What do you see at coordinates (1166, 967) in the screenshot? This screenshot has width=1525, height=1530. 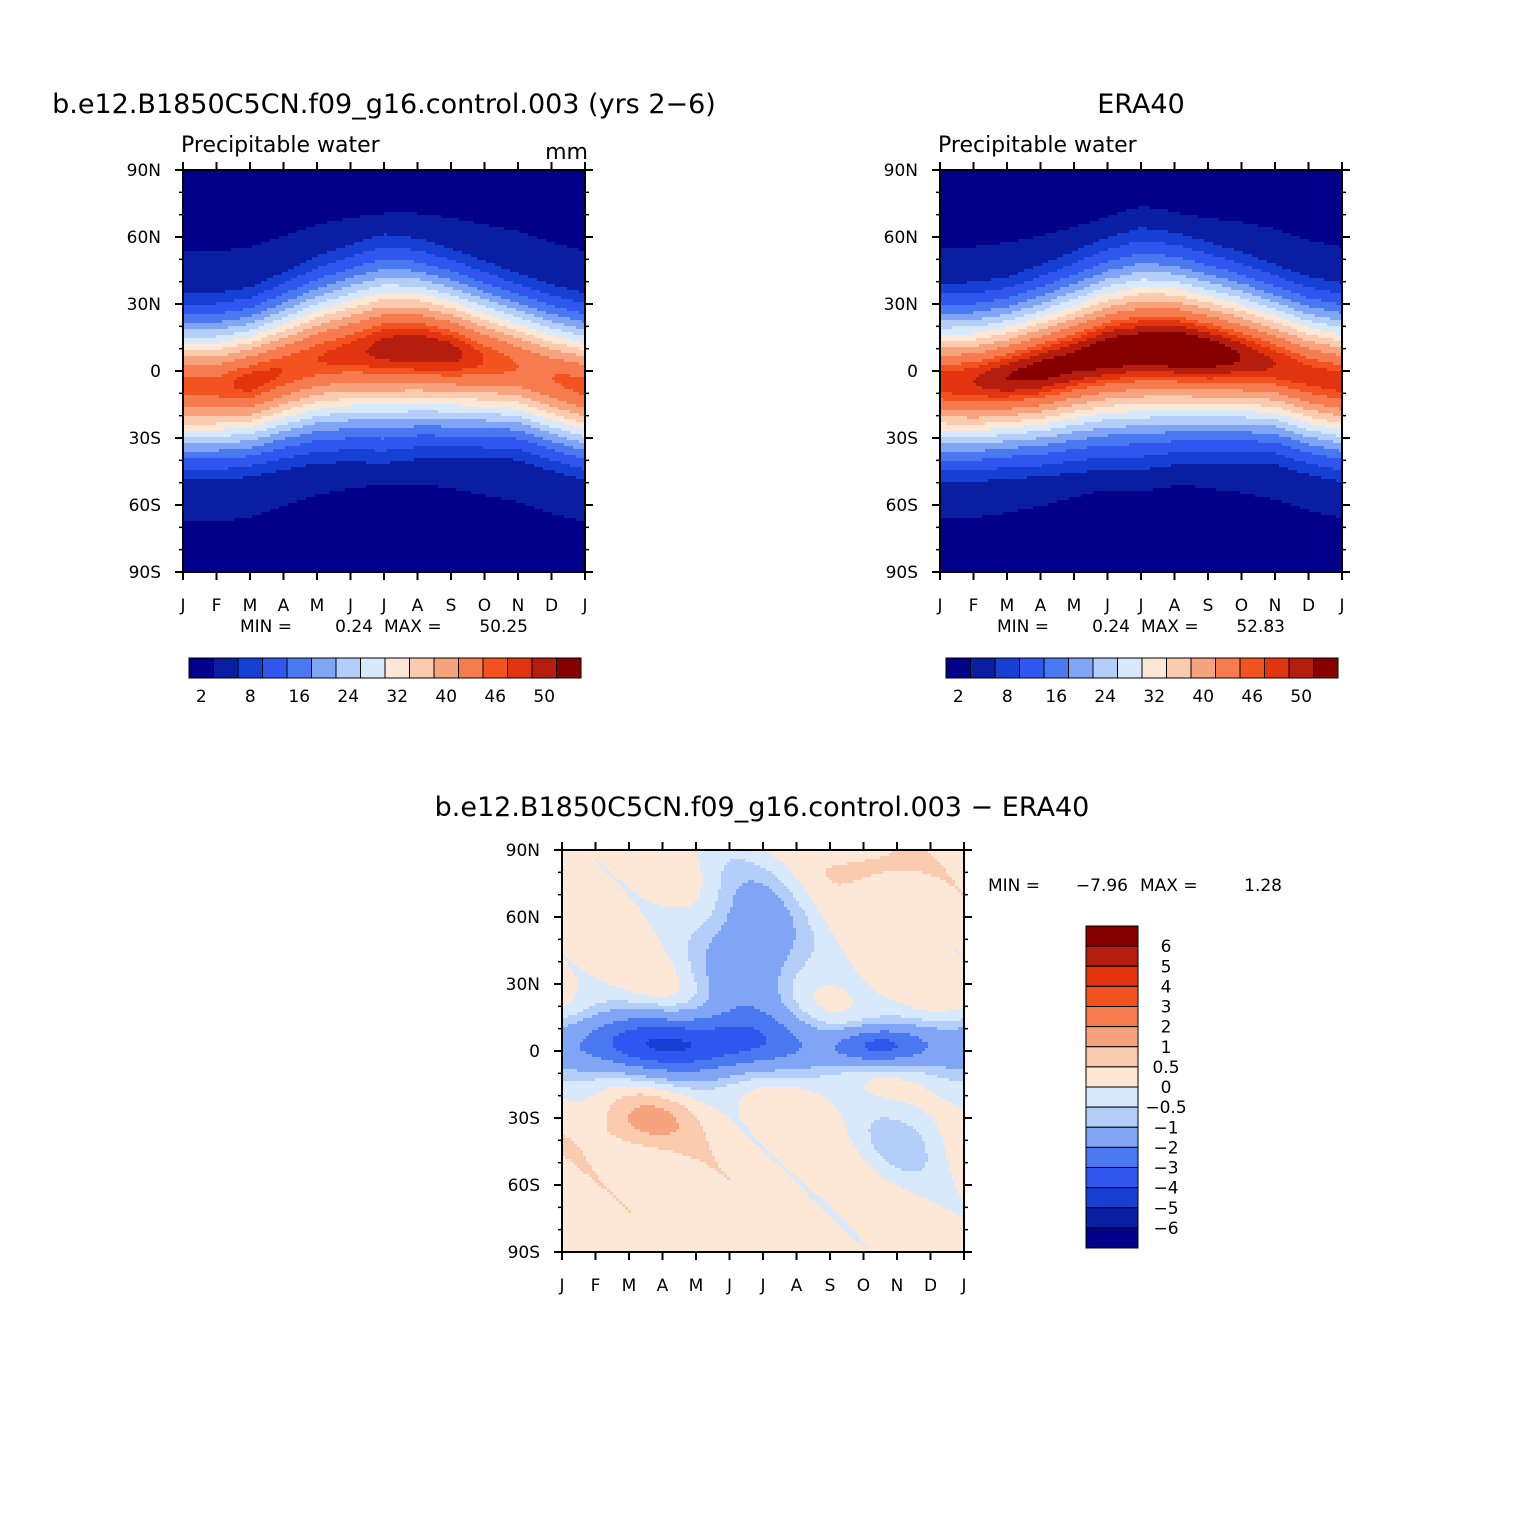 I see `colorbar-label: 5` at bounding box center [1166, 967].